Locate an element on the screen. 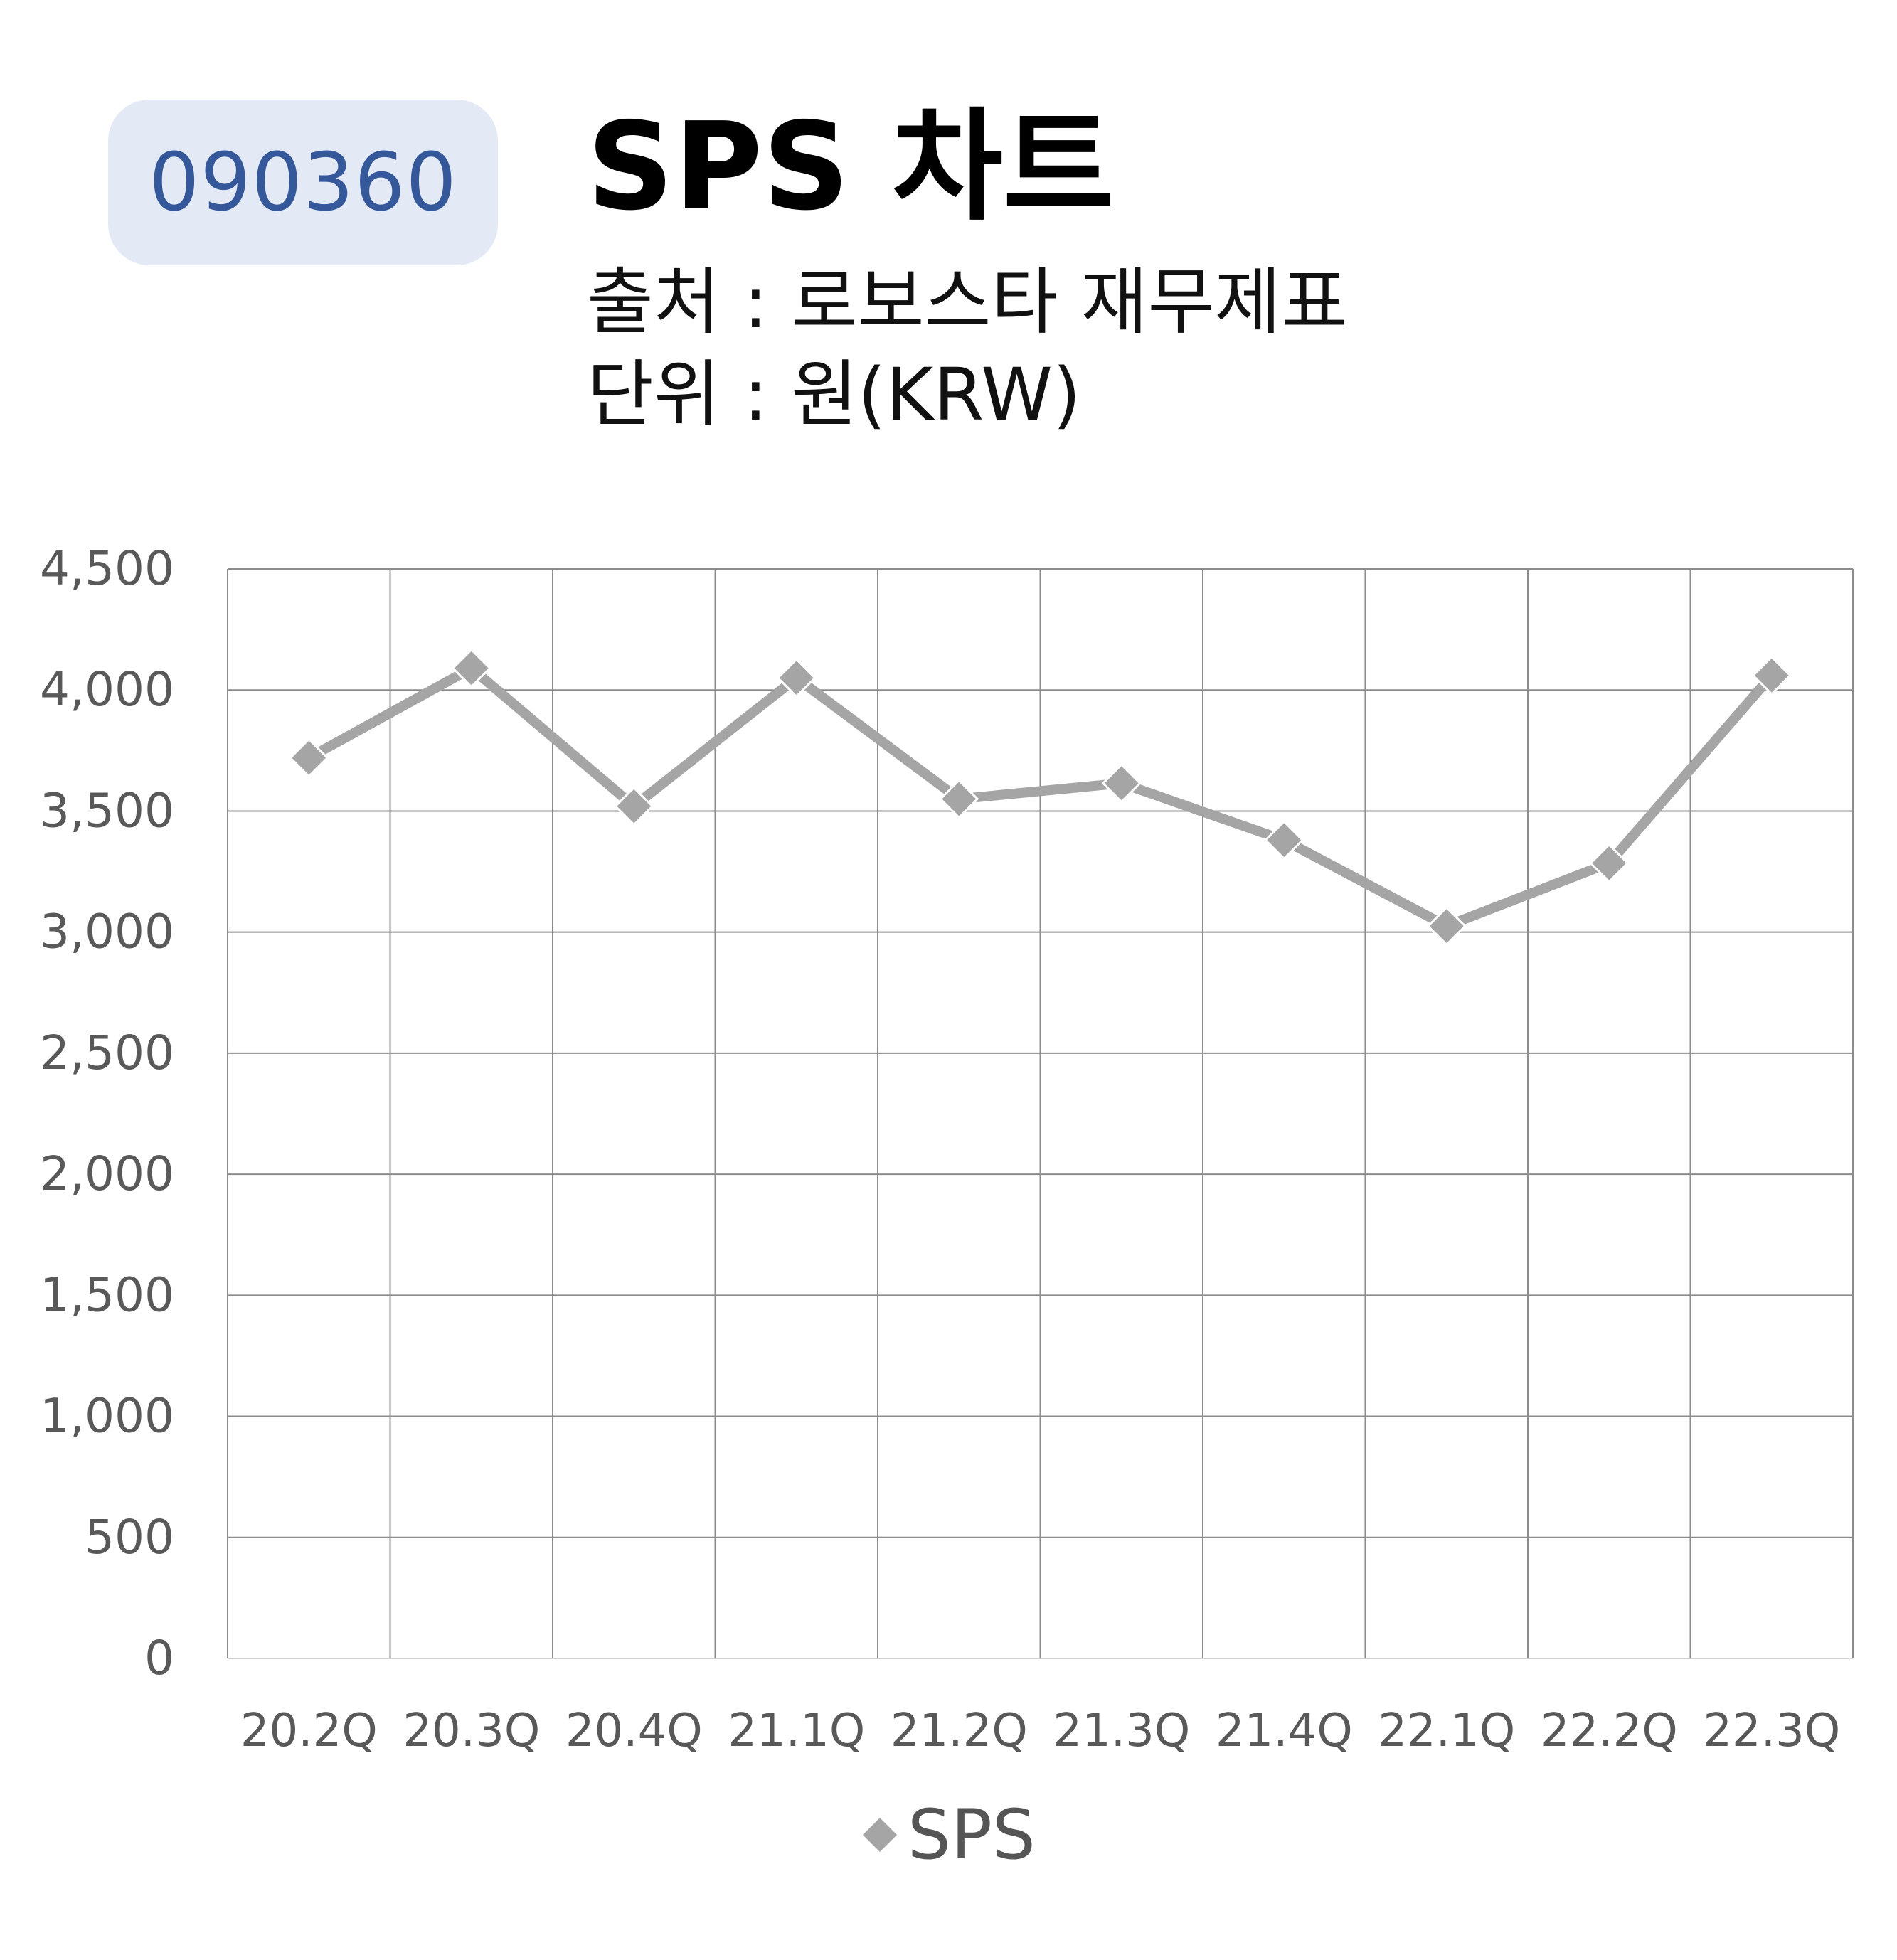  series-sps is located at coordinates (1040, 797).